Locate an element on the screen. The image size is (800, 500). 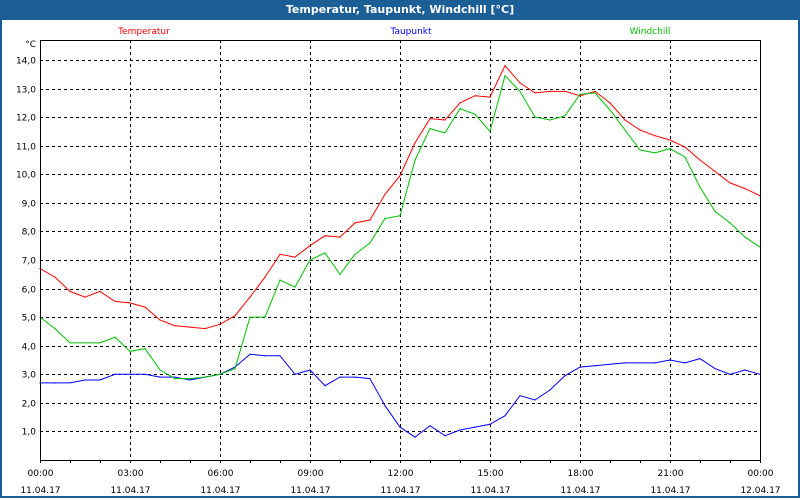
x-tick-time: 03:00 is located at coordinates (131, 474).